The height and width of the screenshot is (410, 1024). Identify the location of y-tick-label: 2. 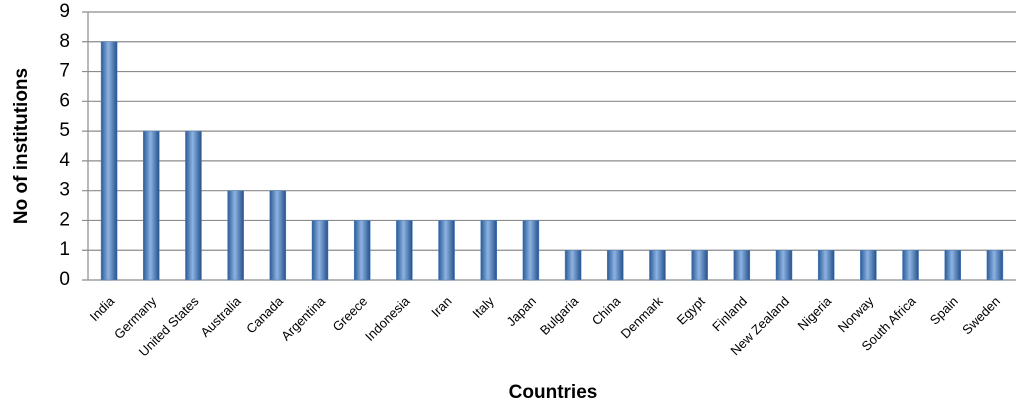
(64, 219).